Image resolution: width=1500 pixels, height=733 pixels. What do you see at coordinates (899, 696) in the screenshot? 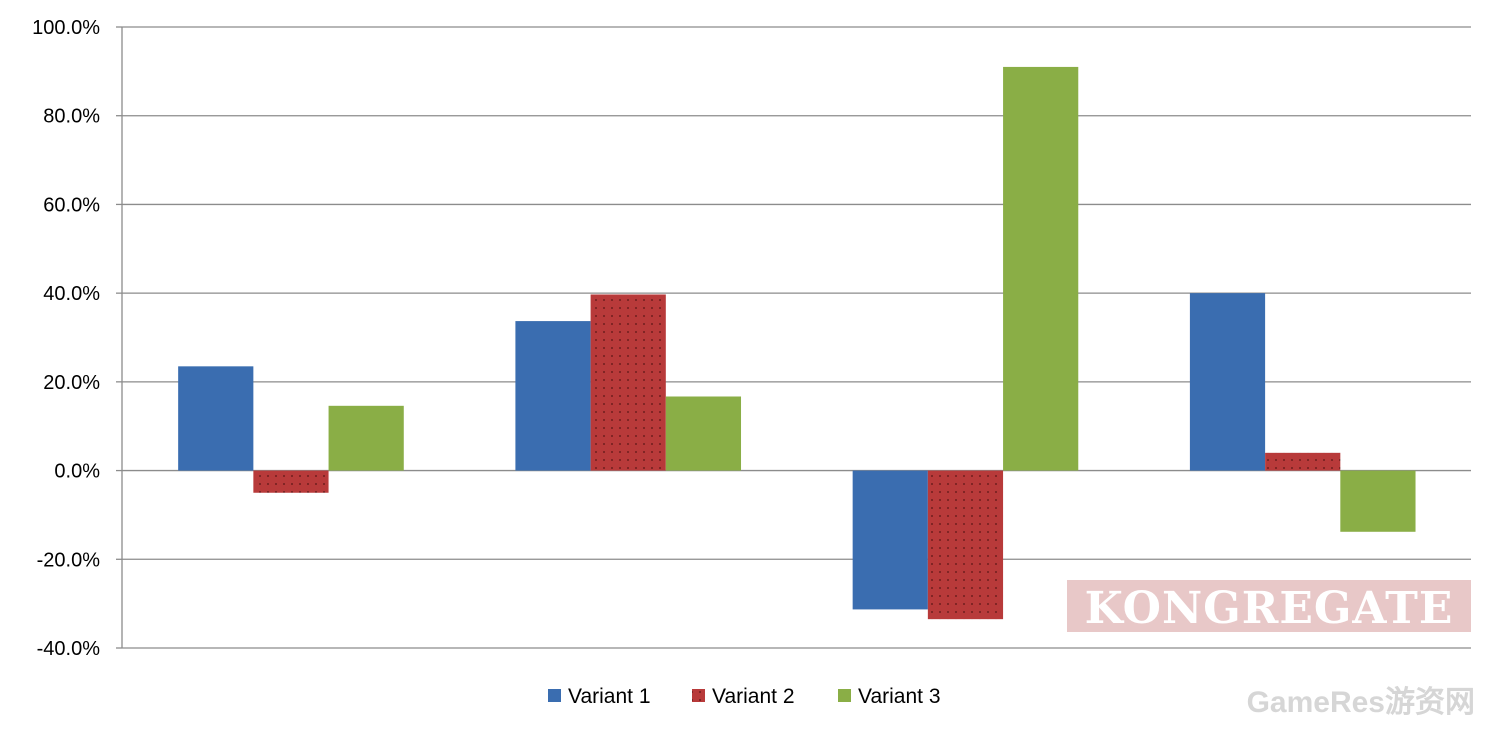
I see `legend-label: Variant 3` at bounding box center [899, 696].